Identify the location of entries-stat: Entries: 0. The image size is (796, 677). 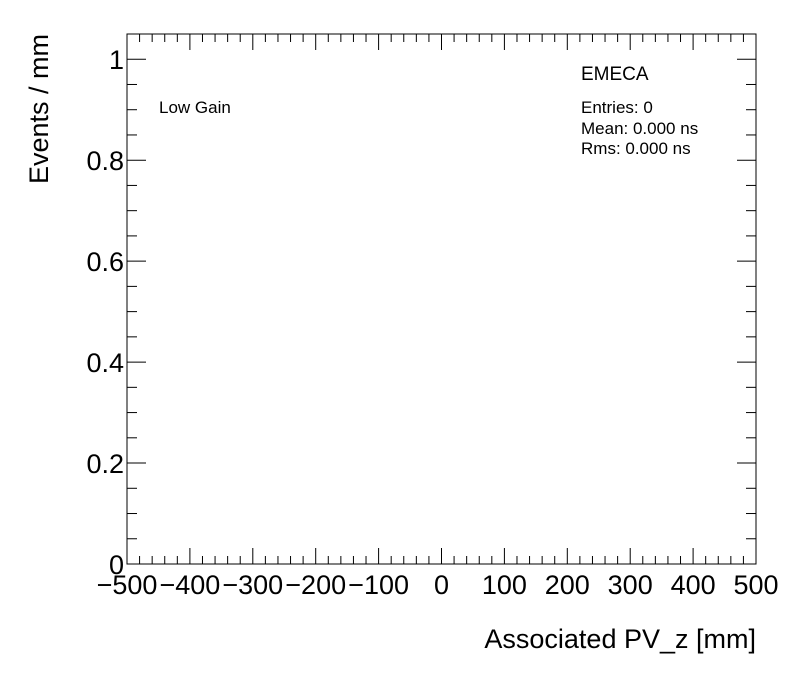
(617, 107).